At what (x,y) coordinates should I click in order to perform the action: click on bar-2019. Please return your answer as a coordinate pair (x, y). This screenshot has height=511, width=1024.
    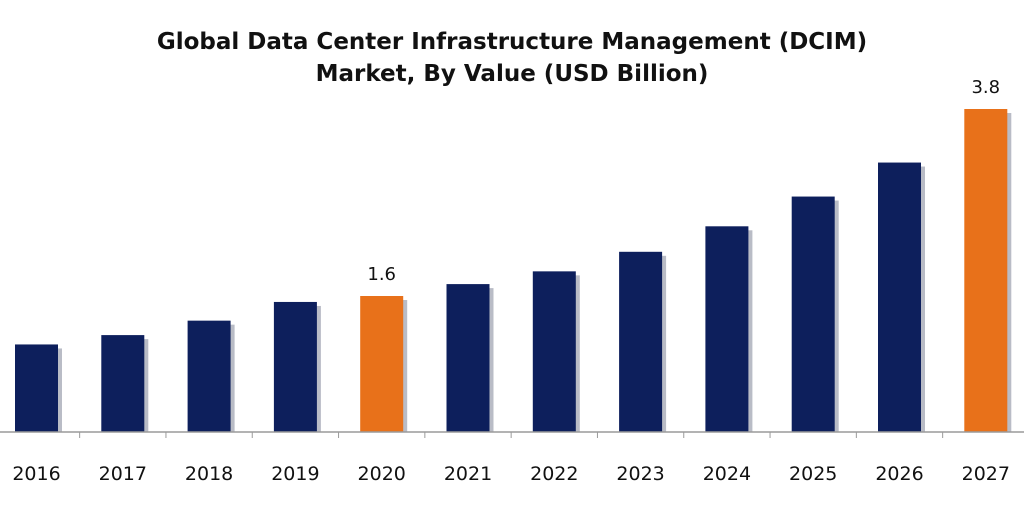
    Looking at the image, I should click on (295, 366).